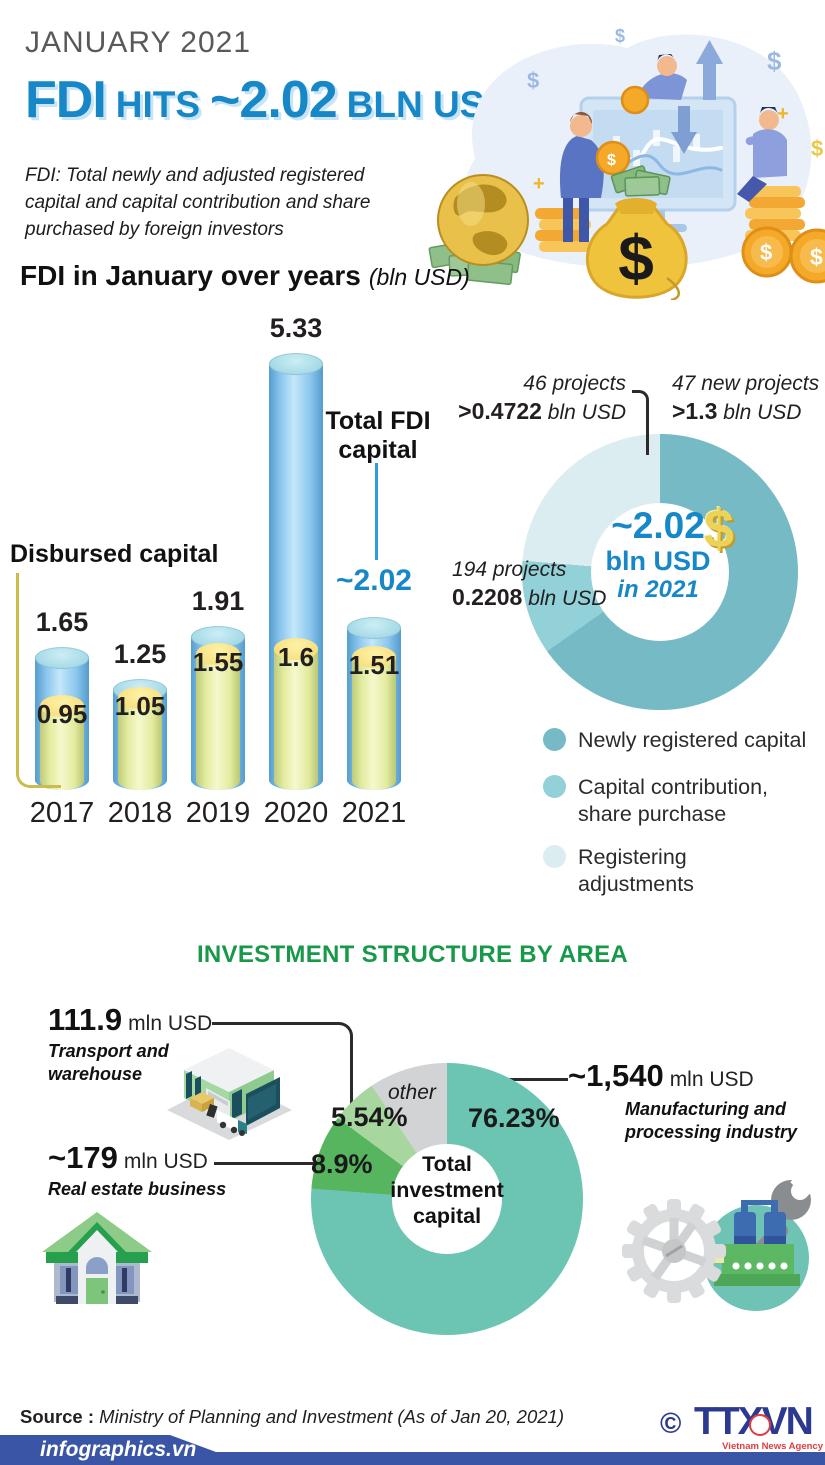 The width and height of the screenshot is (825, 1465). I want to click on bar-year-label: 2019, so click(218, 813).